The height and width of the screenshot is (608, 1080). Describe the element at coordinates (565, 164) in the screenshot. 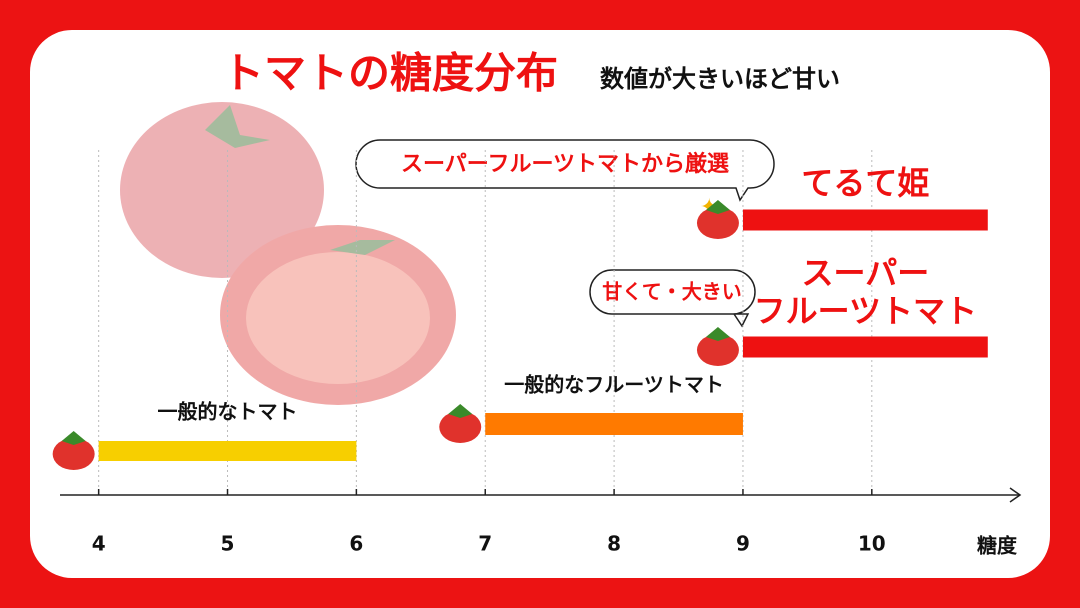

I see `annotation: スーパーフルーツトマトから厳選` at that location.